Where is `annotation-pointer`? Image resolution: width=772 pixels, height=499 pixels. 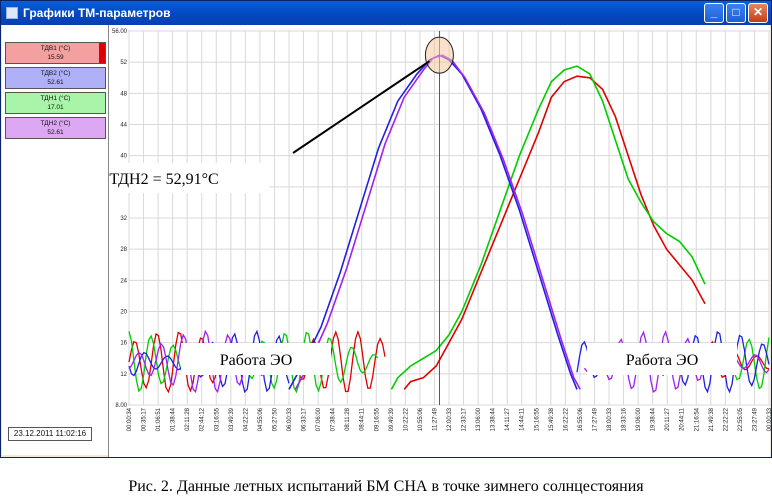
annotation-pointer is located at coordinates (361, 107).